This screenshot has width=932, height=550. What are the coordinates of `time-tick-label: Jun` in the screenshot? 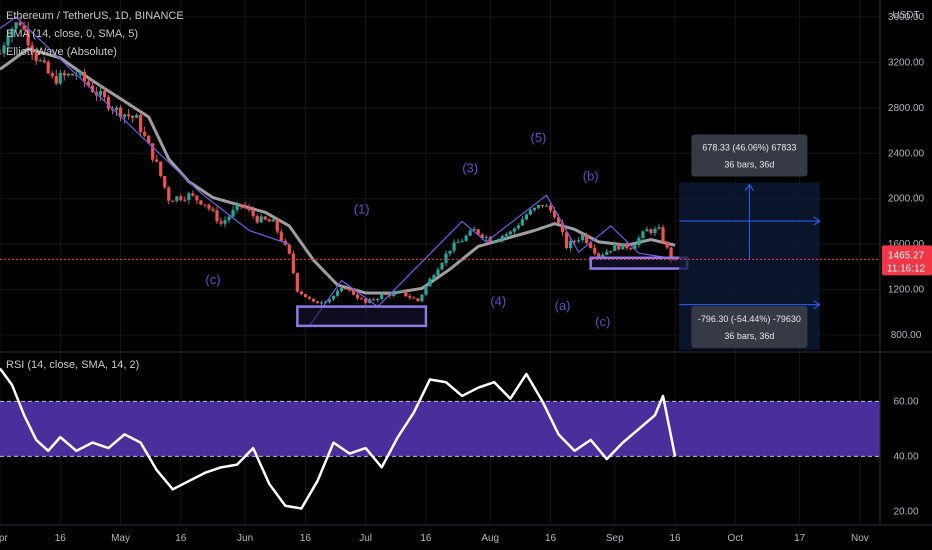 It's located at (245, 538).